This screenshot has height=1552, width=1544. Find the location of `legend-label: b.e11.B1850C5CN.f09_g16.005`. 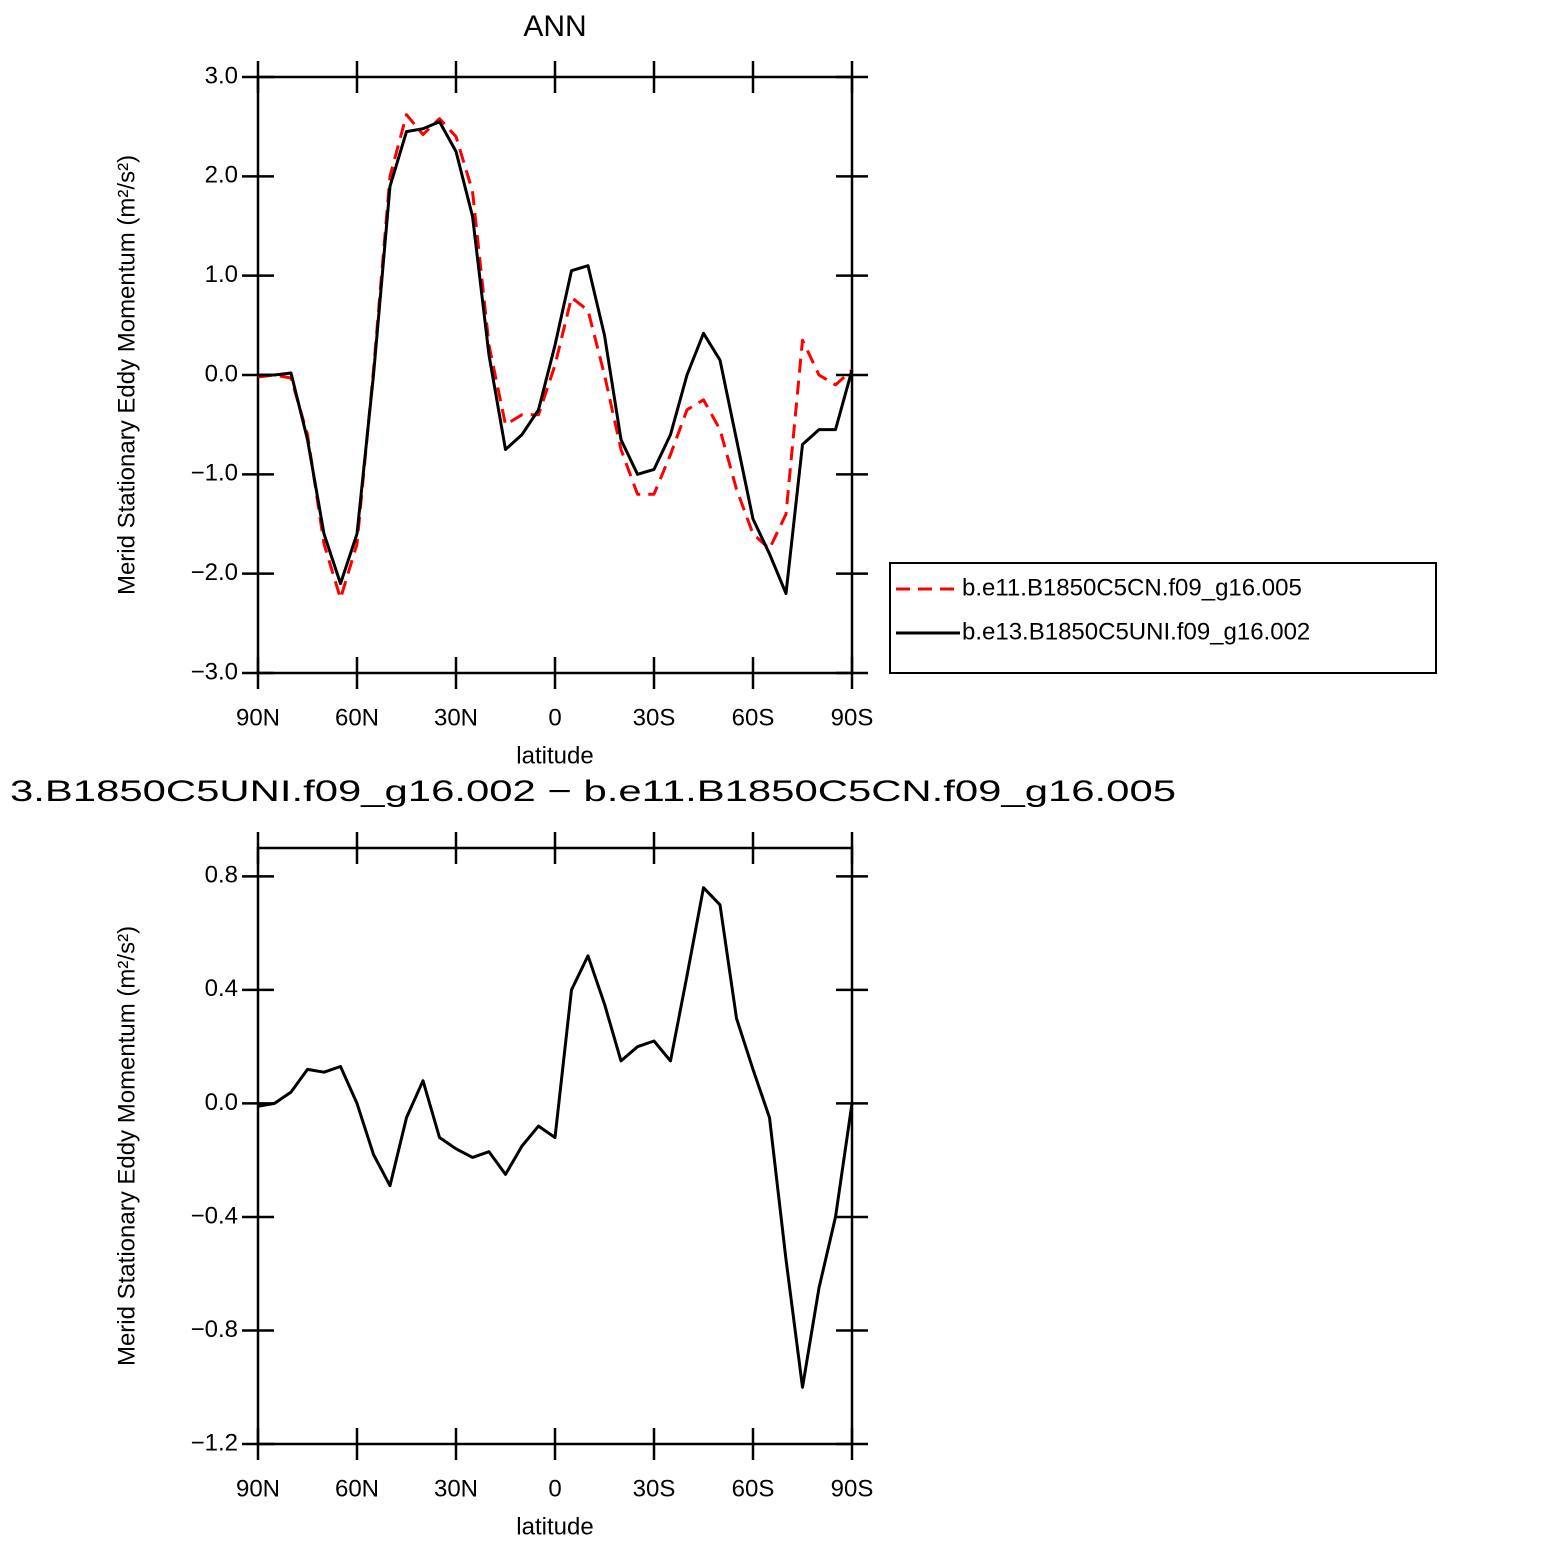

legend-label: b.e11.B1850C5CN.f09_g16.005 is located at coordinates (1132, 587).